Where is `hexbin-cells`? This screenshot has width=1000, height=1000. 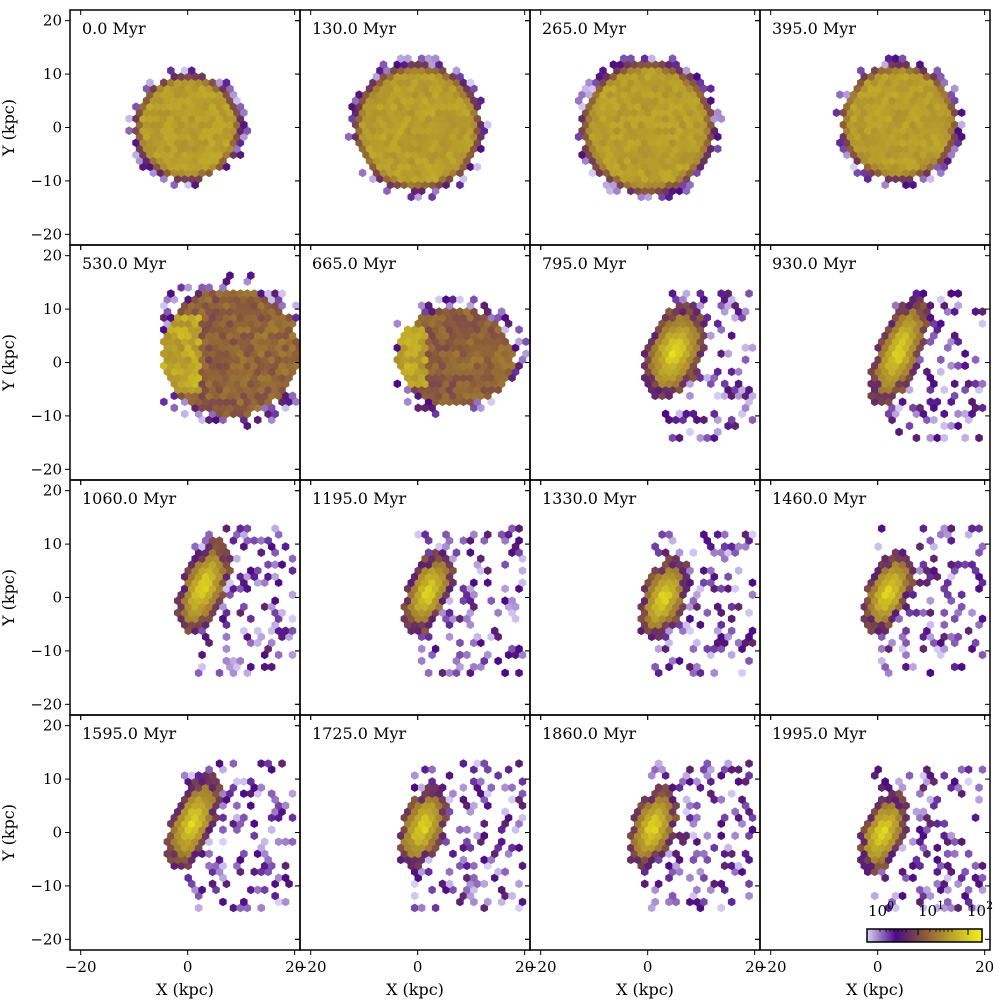 hexbin-cells is located at coordinates (461, 357).